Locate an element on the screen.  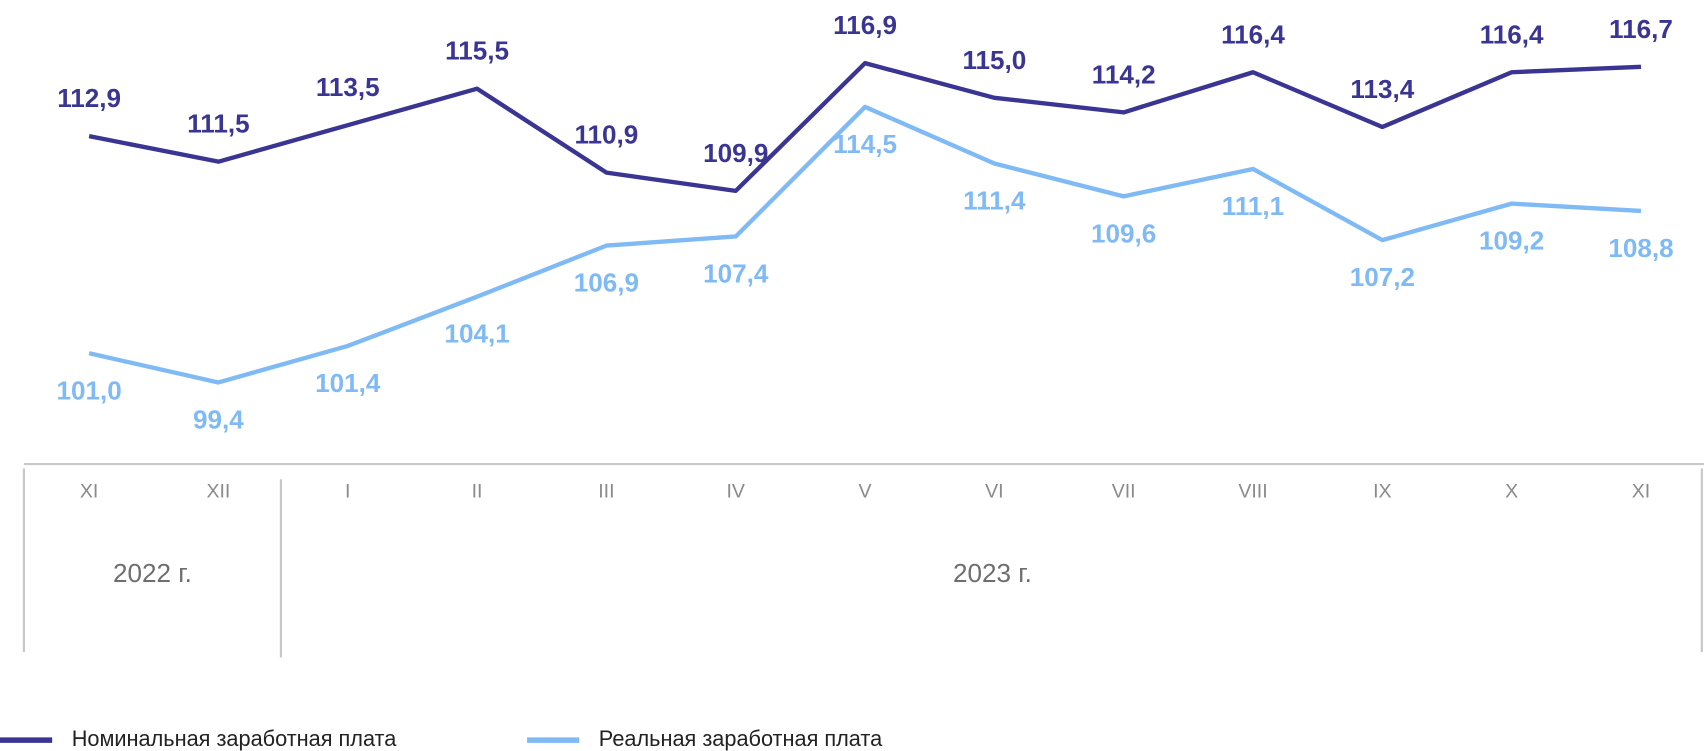
data-label: 114,2 is located at coordinates (1124, 74).